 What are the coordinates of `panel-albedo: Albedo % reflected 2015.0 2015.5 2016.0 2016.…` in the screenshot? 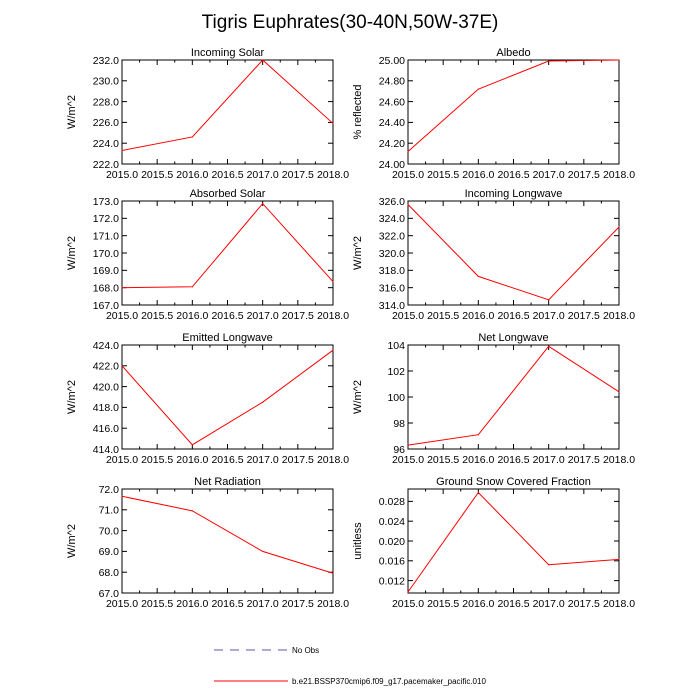 It's located at (493, 114).